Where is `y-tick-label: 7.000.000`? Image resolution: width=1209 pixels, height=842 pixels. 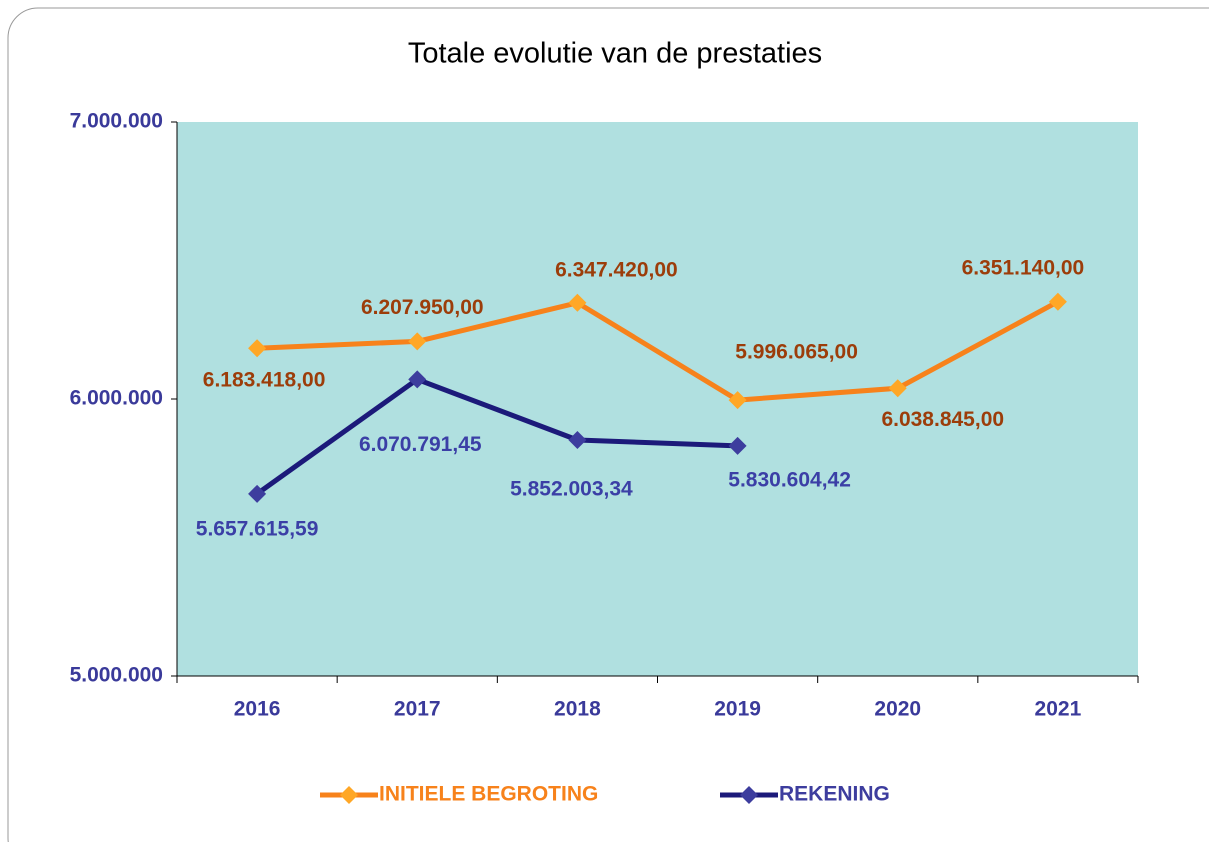
y-tick-label: 7.000.000 is located at coordinates (116, 121).